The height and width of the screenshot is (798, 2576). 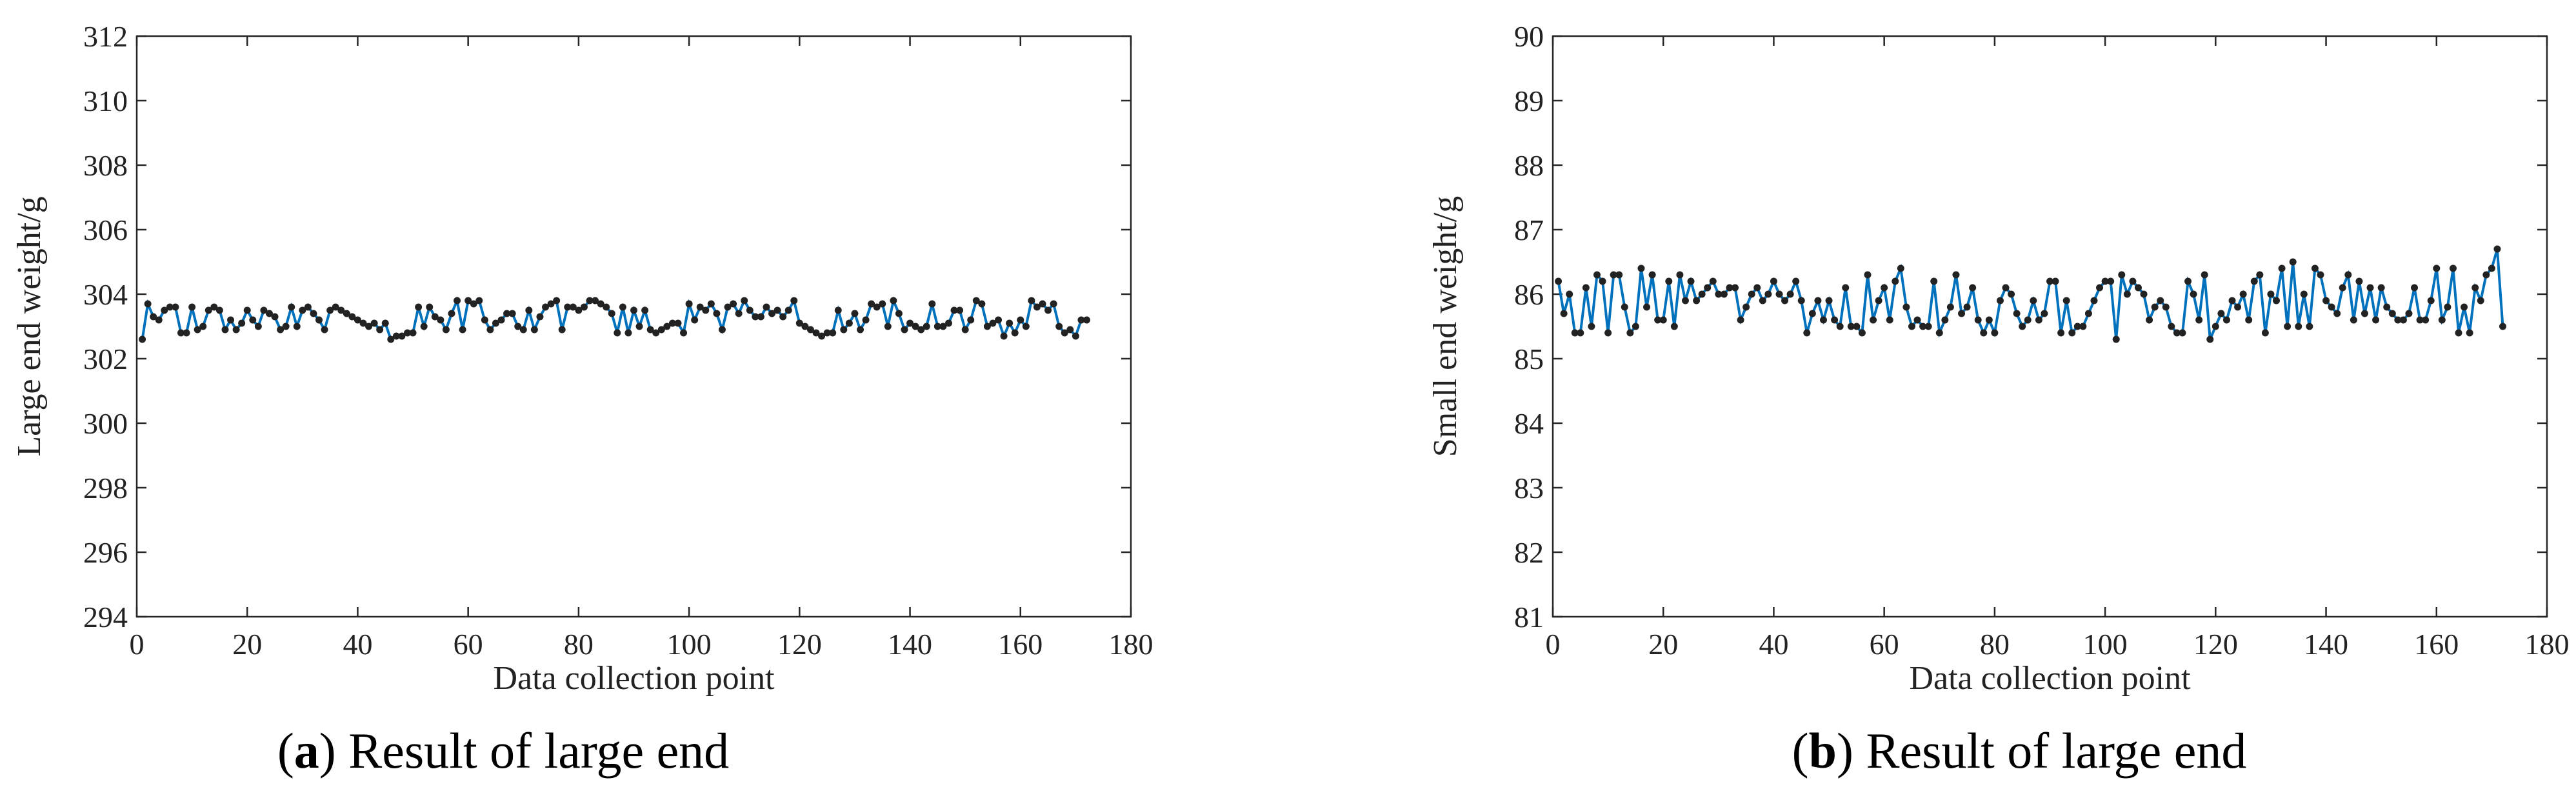 I want to click on y-tick-label: 306, so click(x=105, y=230).